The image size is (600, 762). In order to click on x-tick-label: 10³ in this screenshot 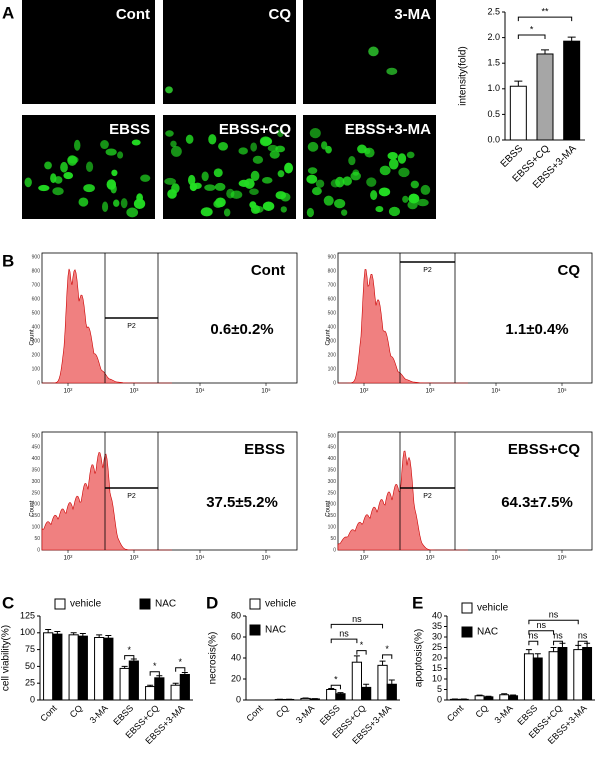, I will do `click(134, 392)`.